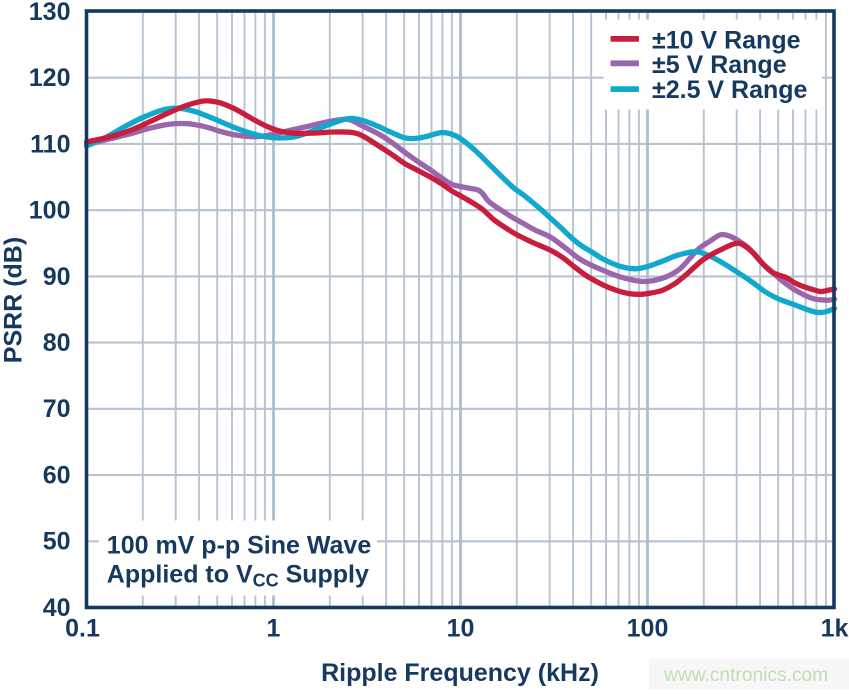  I want to click on svg-text: 110, so click(50, 144).